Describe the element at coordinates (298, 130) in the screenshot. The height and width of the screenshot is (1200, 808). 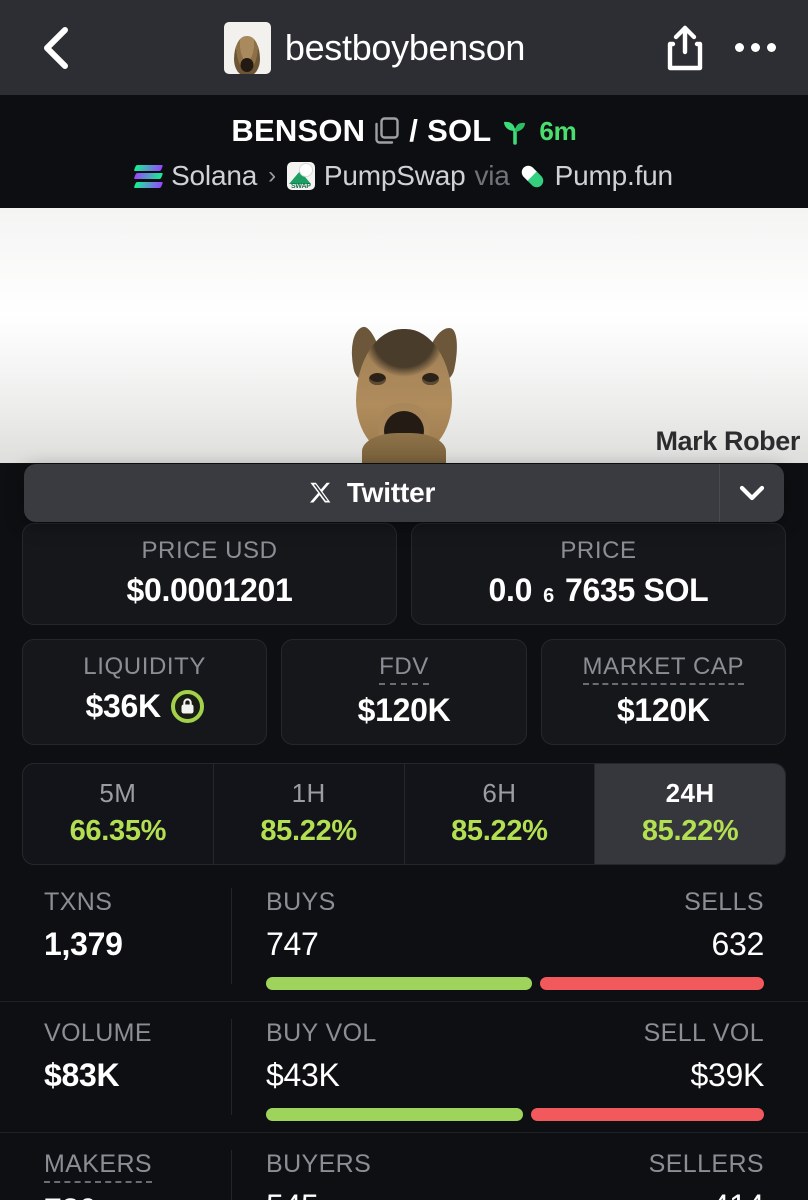
I see `base-symbol: BENSON` at that location.